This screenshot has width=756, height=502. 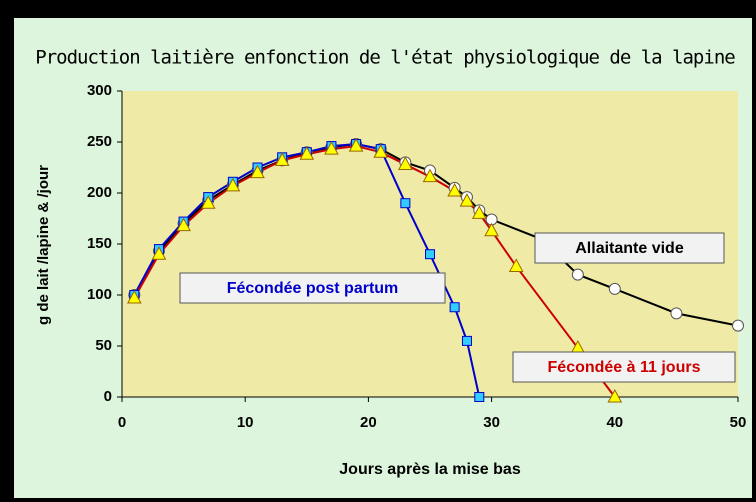 What do you see at coordinates (491, 422) in the screenshot?
I see `x-tick-label: 30` at bounding box center [491, 422].